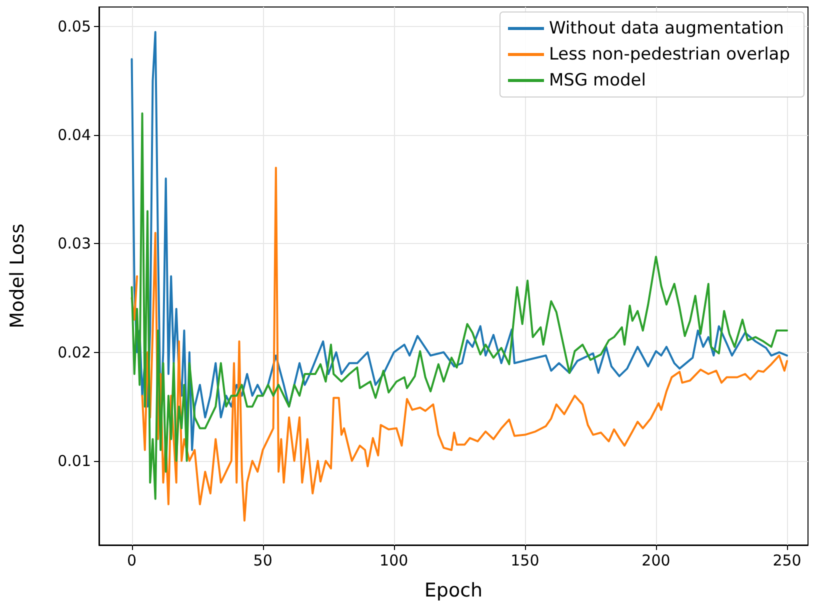 The width and height of the screenshot is (814, 606). What do you see at coordinates (131, 561) in the screenshot?
I see `x-tick-label: 0` at bounding box center [131, 561].